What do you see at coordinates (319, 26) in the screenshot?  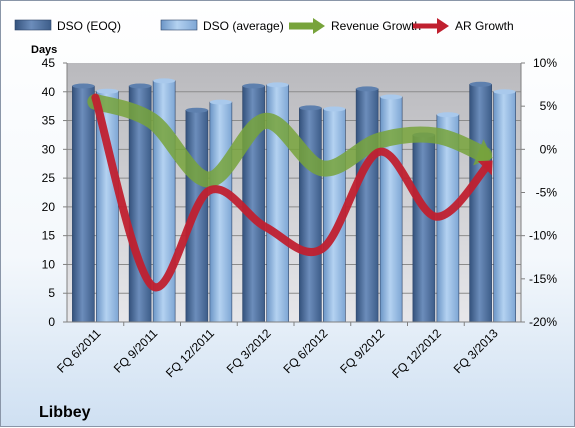 I see `legend-arrow-revenue-growth` at bounding box center [319, 26].